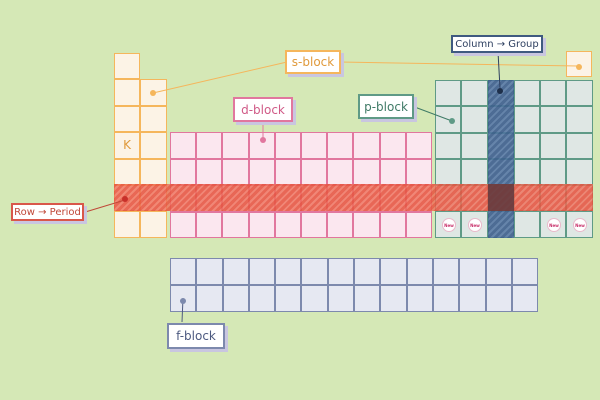 This screenshot has height=400, width=600. I want to click on f-block-grid, so click(354, 285).